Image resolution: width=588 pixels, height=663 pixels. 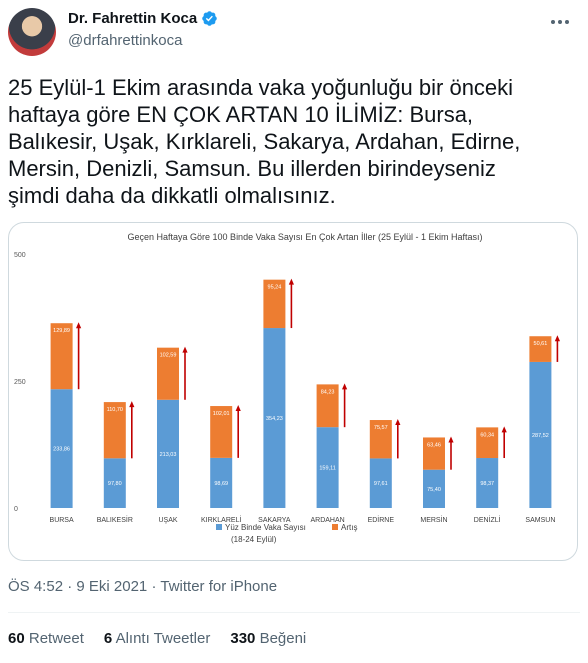 I want to click on bar-base-label: 98,69, so click(x=221, y=484).